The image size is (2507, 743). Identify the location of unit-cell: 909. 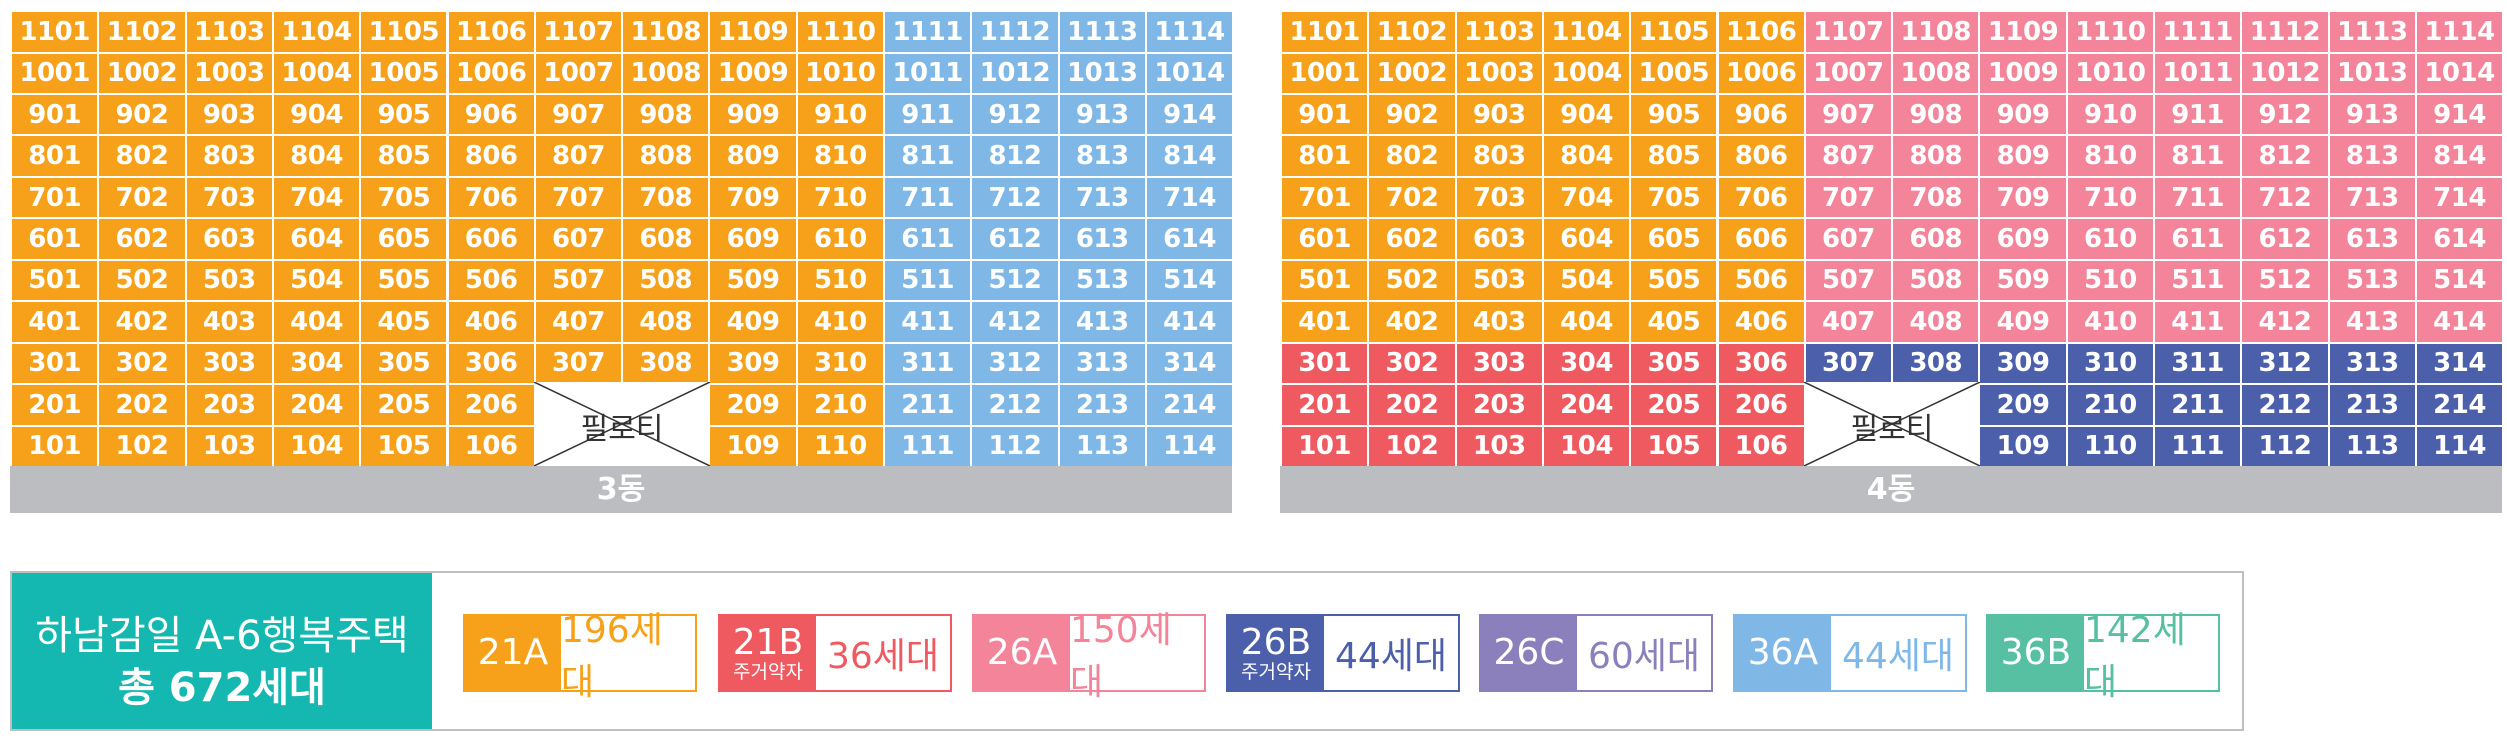
(753, 114).